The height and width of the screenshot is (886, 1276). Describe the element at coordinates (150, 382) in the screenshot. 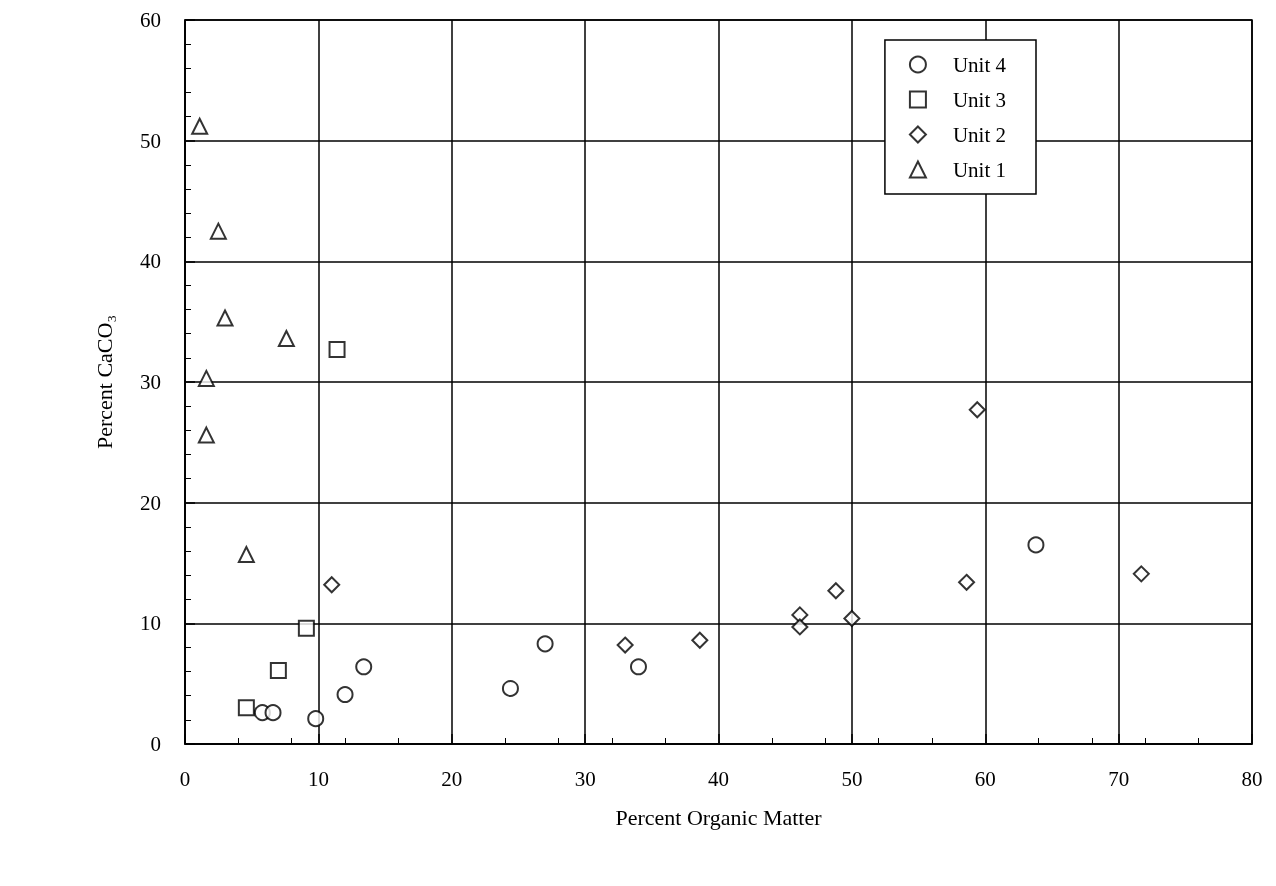

I see `y-tick-label: 30` at that location.